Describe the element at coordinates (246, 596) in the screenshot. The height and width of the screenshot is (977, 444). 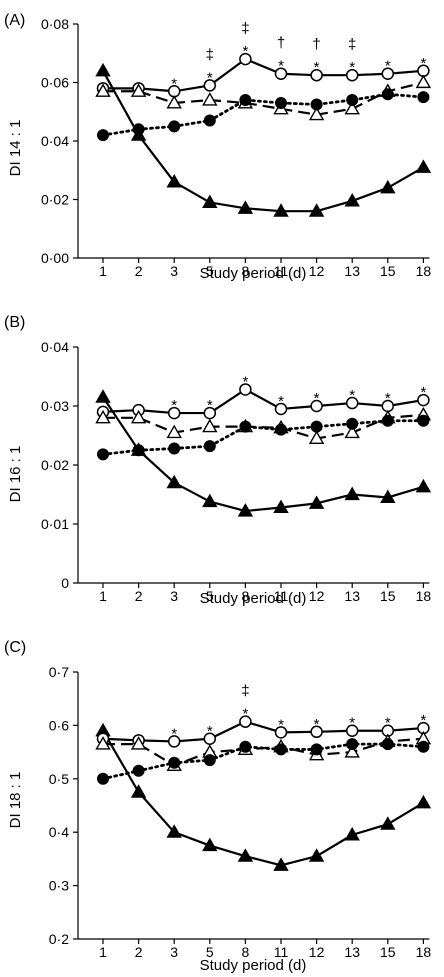
I see `x-tick-label: 8` at that location.